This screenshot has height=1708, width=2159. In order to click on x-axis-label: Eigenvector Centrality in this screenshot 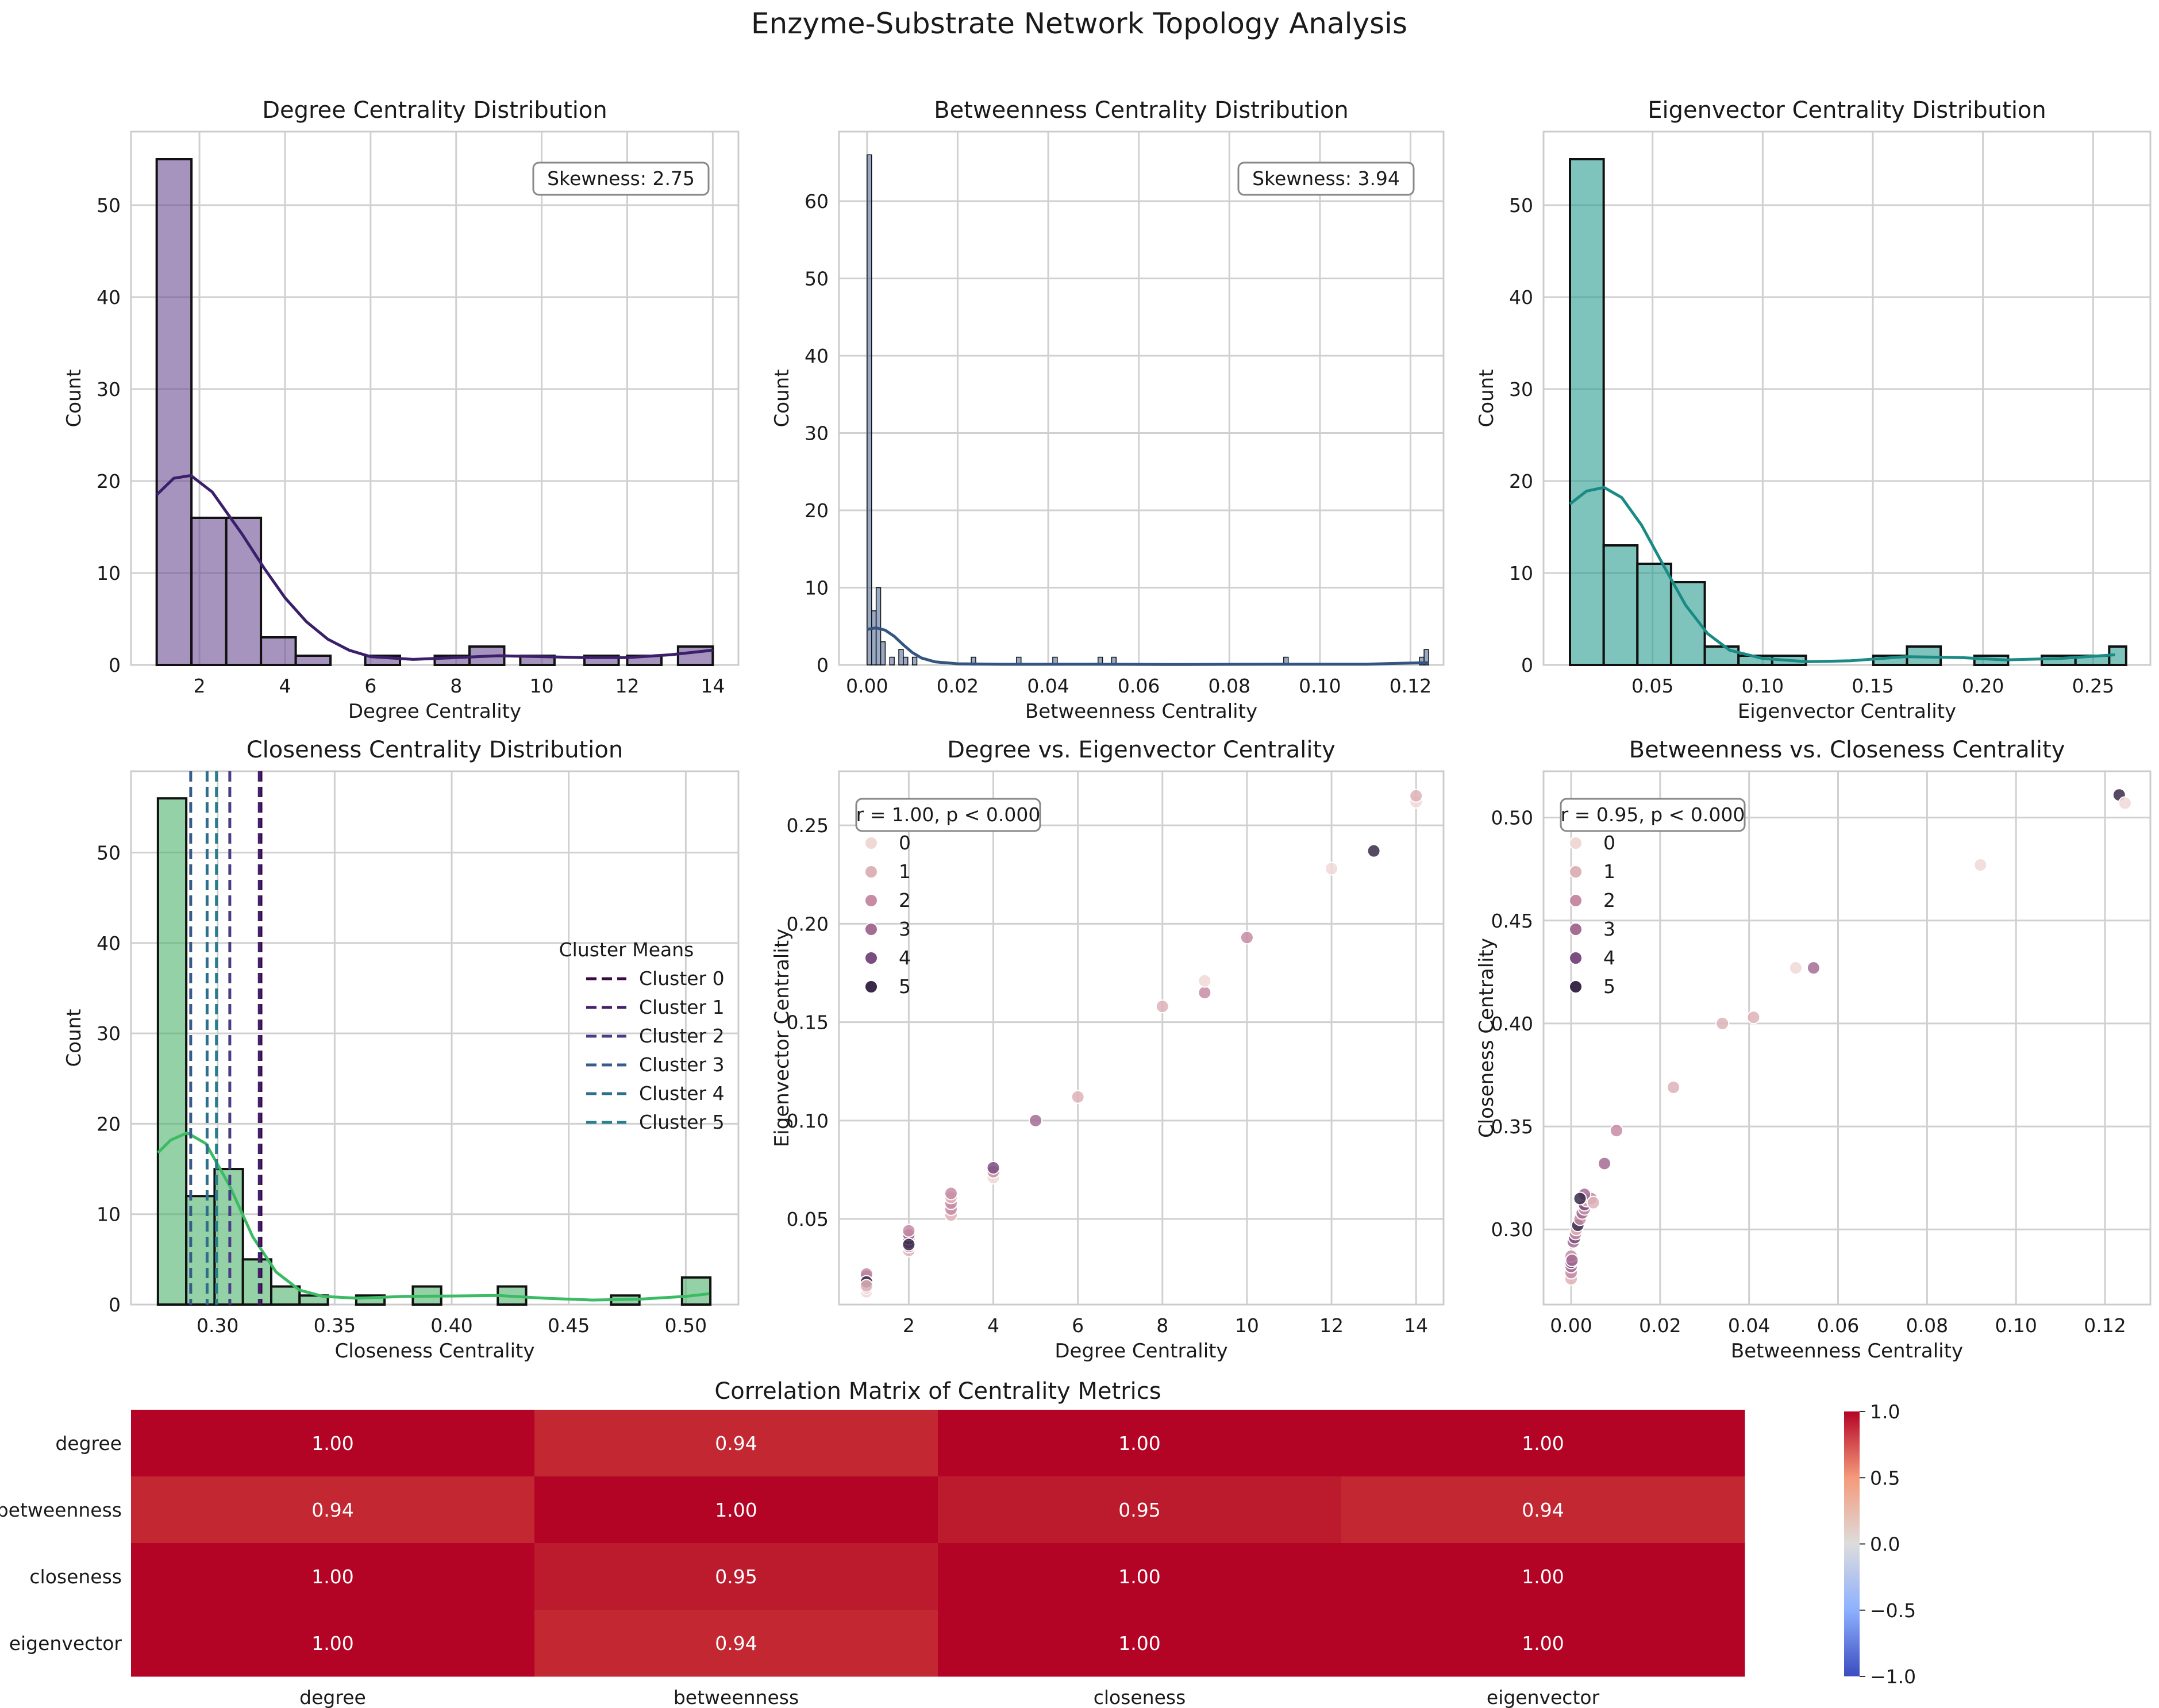, I will do `click(1847, 711)`.